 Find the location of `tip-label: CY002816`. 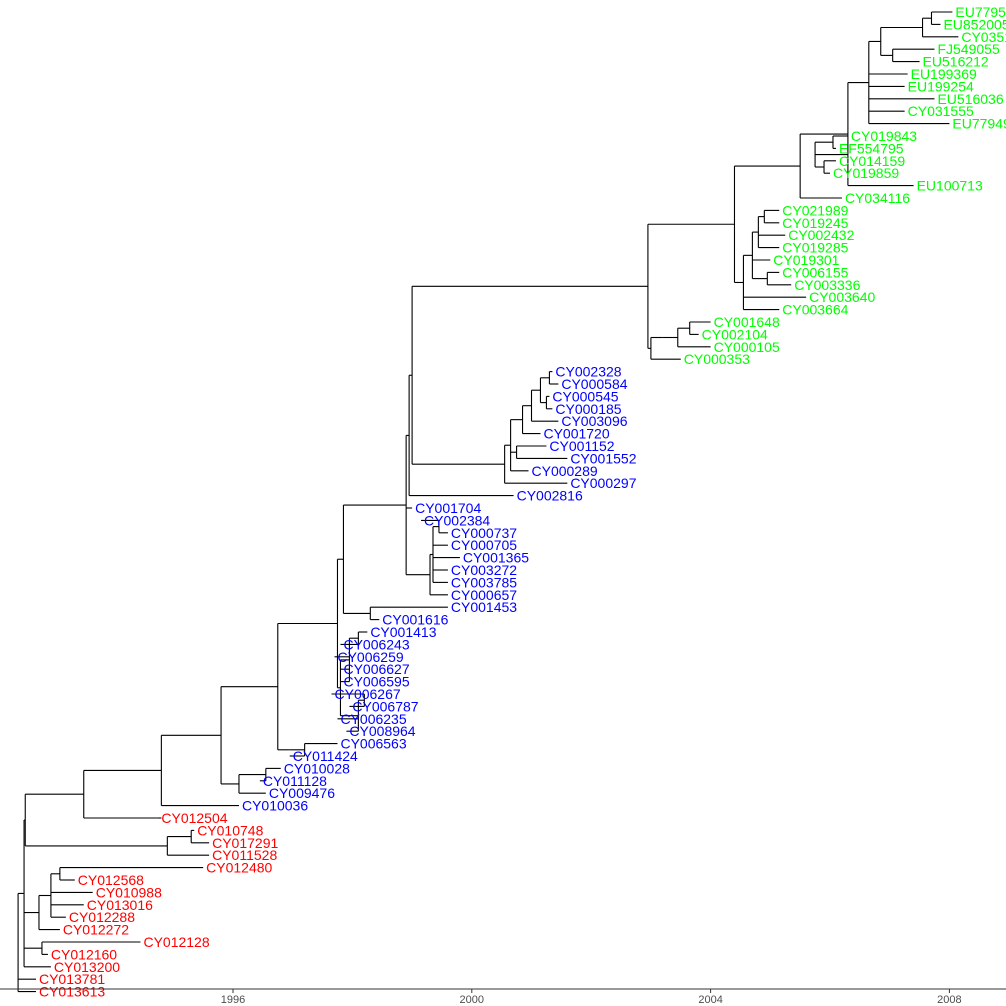

tip-label: CY002816 is located at coordinates (550, 496).